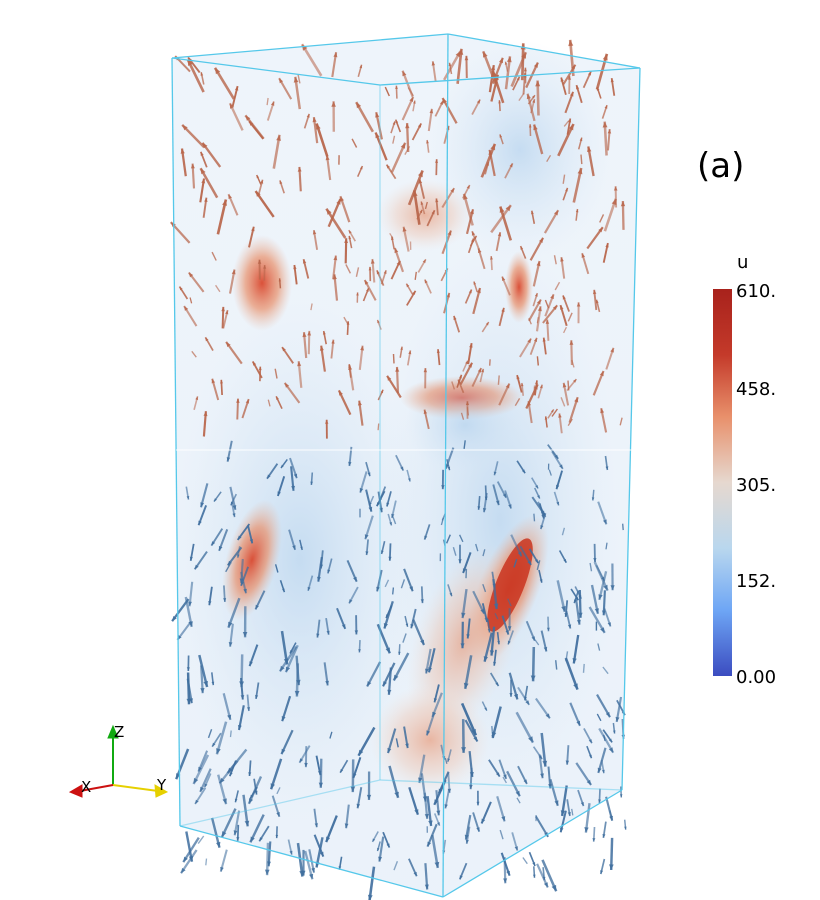 The height and width of the screenshot is (900, 820). Describe the element at coordinates (756, 485) in the screenshot. I see `colorbar-tick-3: 305.` at that location.